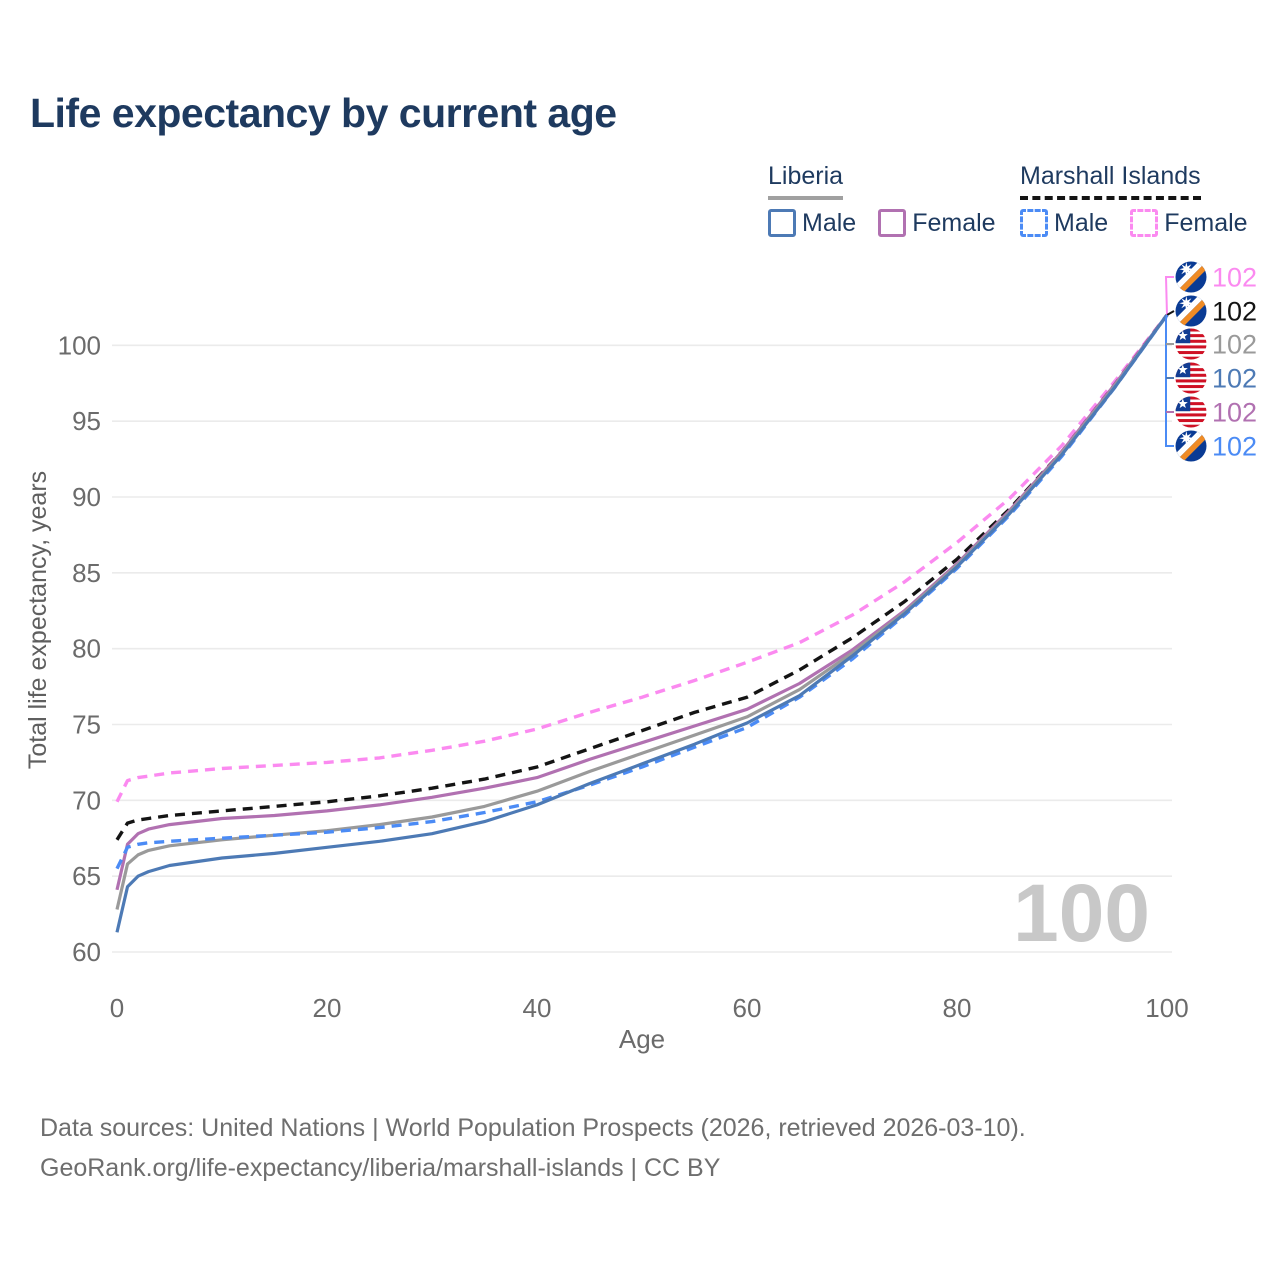 The image size is (1280, 1280). I want to click on end-label-liberia-male: 102, so click(1216, 378).